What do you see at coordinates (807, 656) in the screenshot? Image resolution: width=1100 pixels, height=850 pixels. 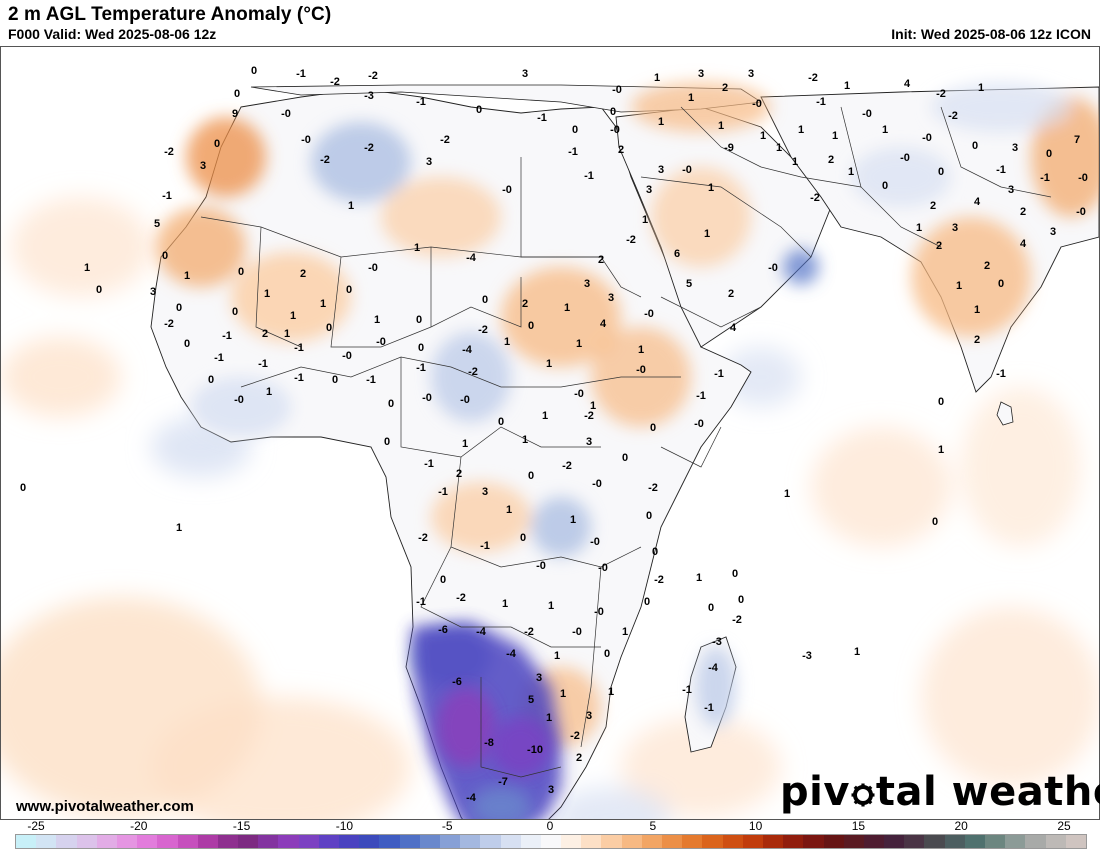 I see `anomaly-value-label: -3` at bounding box center [807, 656].